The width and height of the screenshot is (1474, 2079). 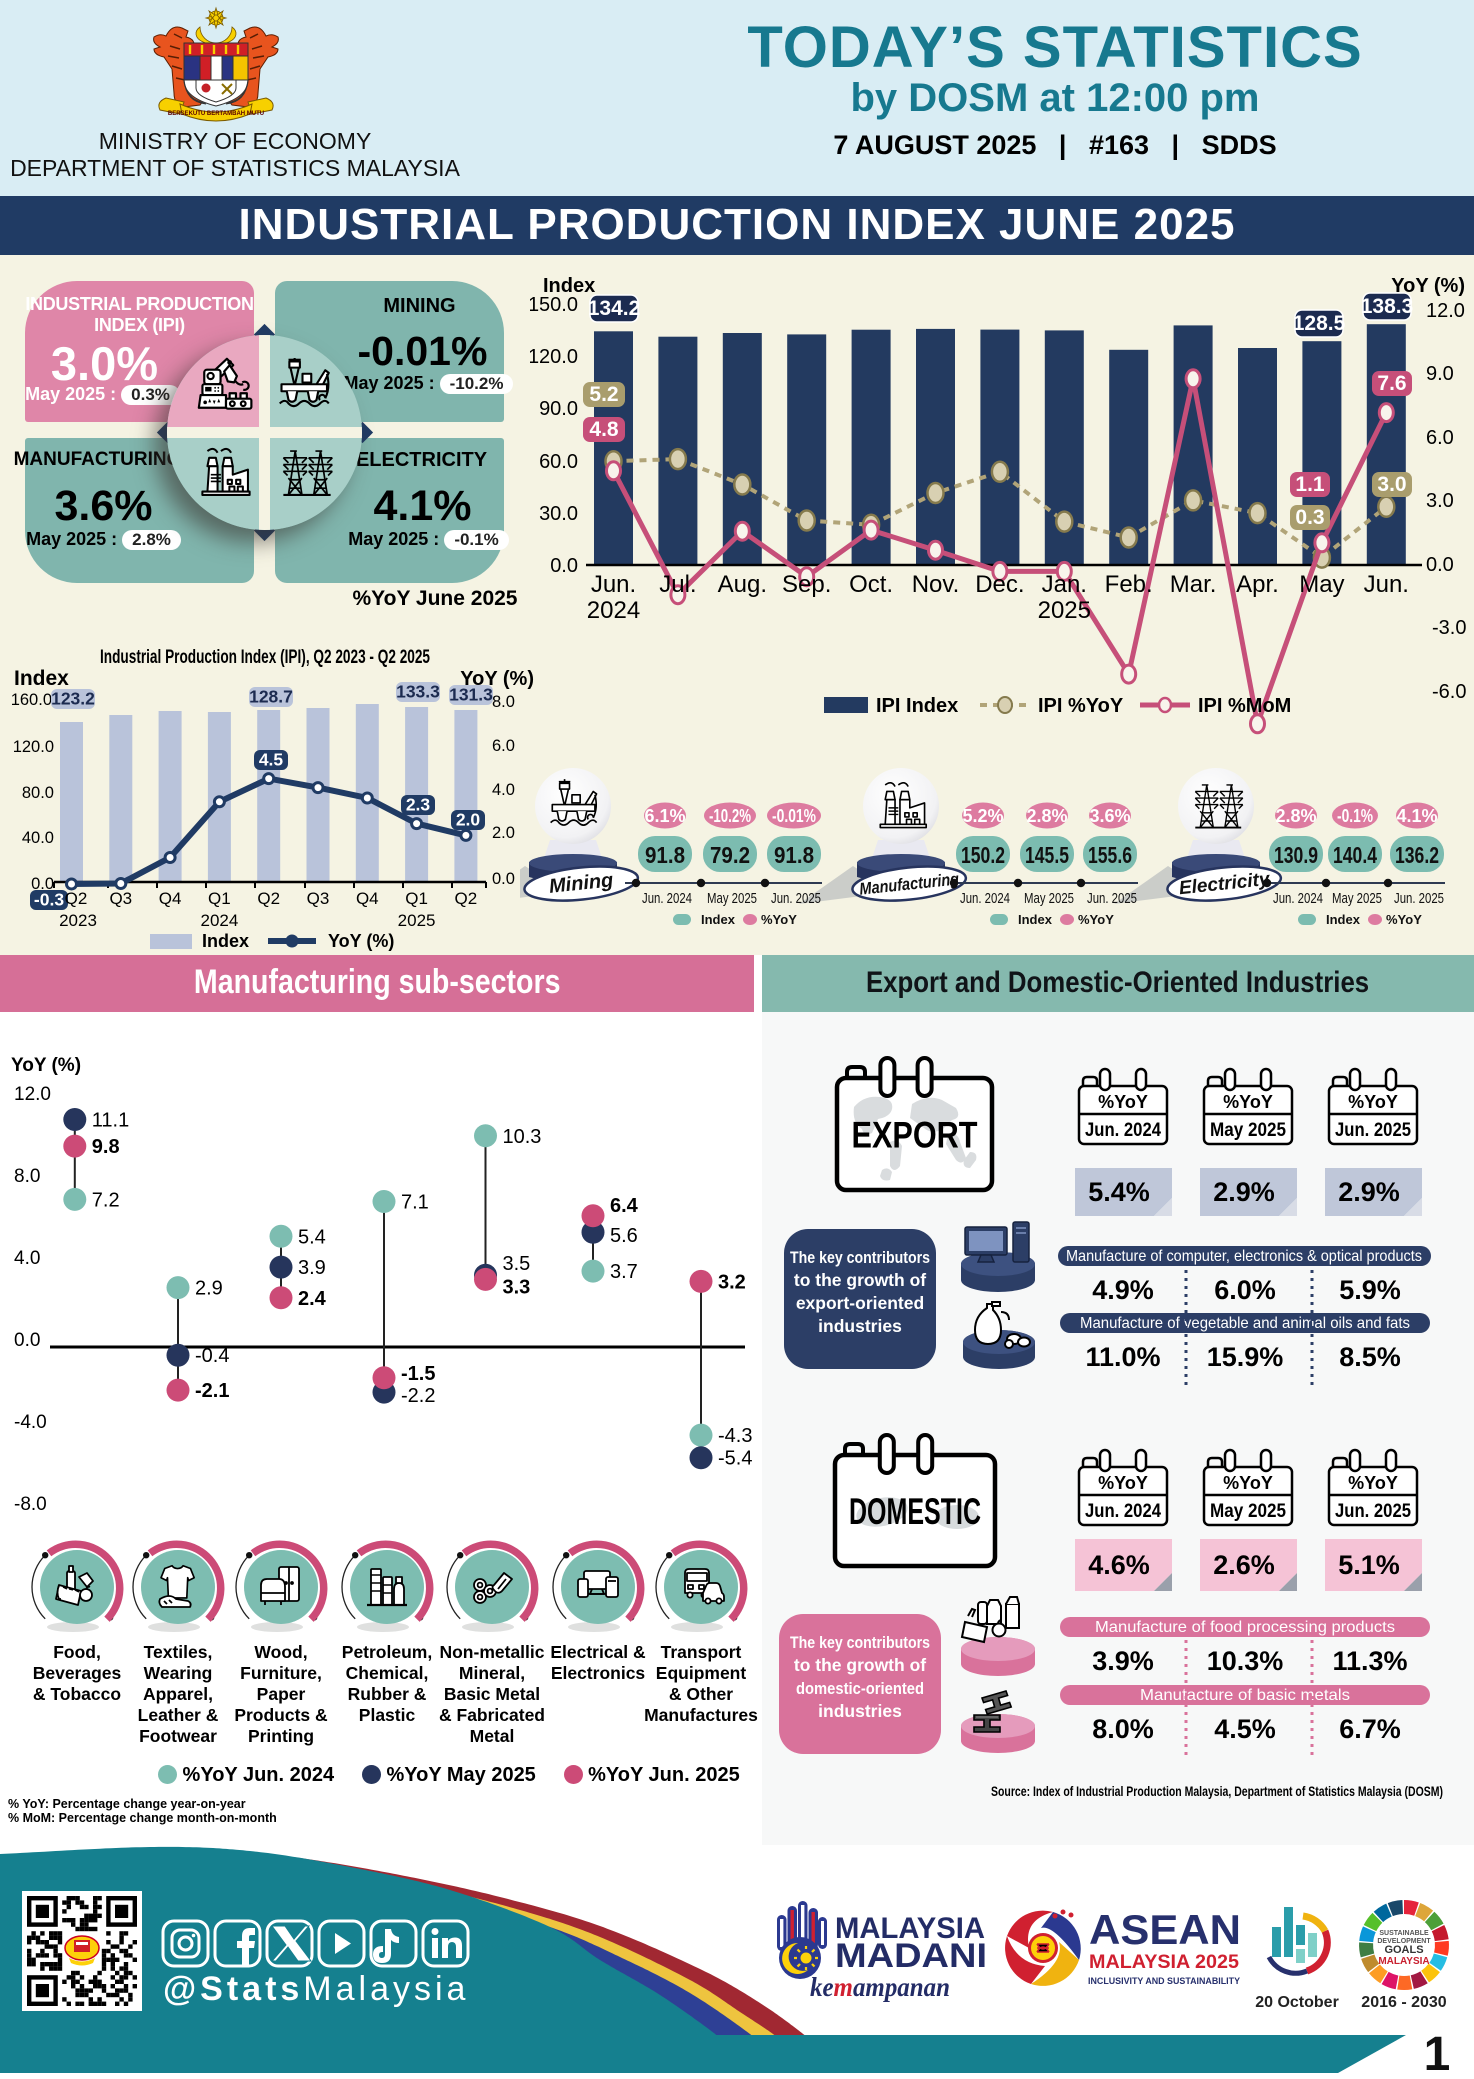 What do you see at coordinates (1319, 323) in the screenshot?
I see `svg-text: 128.5` at bounding box center [1319, 323].